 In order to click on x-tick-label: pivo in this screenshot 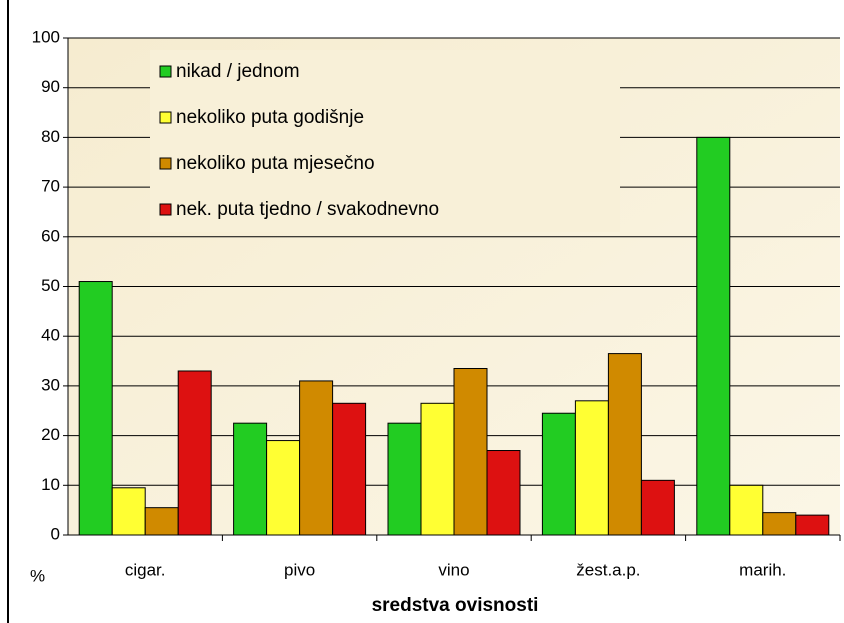, I will do `click(299, 569)`.